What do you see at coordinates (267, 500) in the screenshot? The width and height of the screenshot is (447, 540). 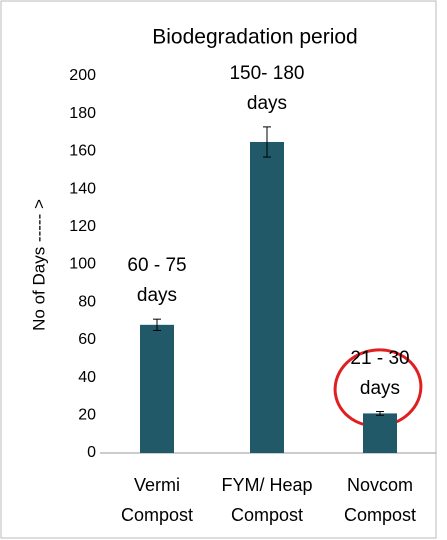 I see `x-tick-label: FYM/ Heap Compost` at bounding box center [267, 500].